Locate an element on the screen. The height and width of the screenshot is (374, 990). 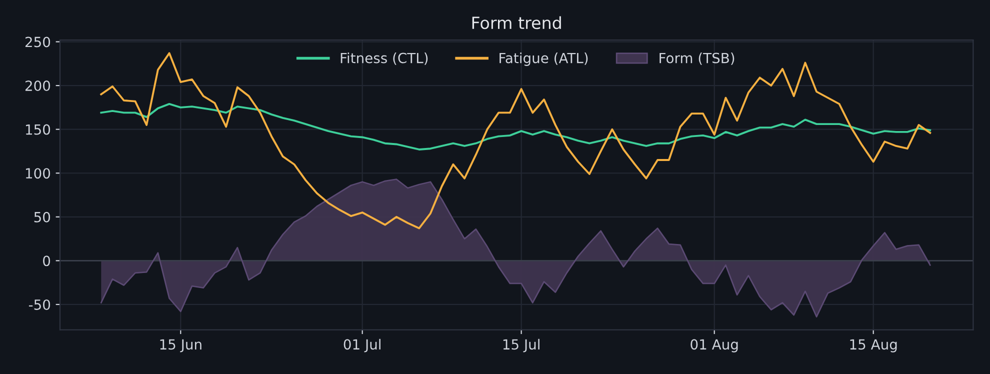
y-tick-label: 250 is located at coordinates (37, 42).